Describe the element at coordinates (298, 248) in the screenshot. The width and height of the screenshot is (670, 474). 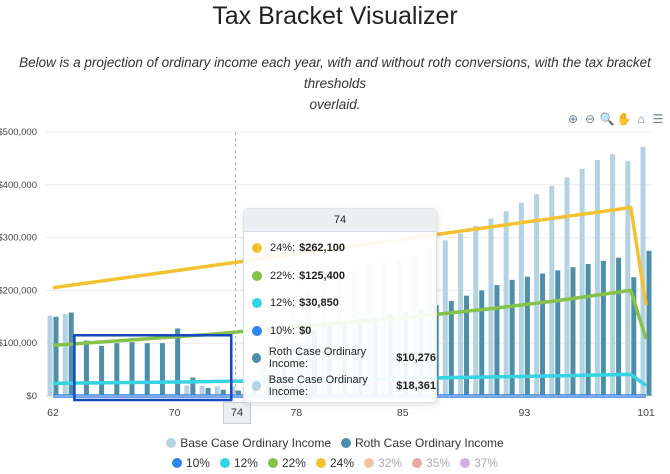
I see `tooltip-row: 24%: $262,100` at that location.